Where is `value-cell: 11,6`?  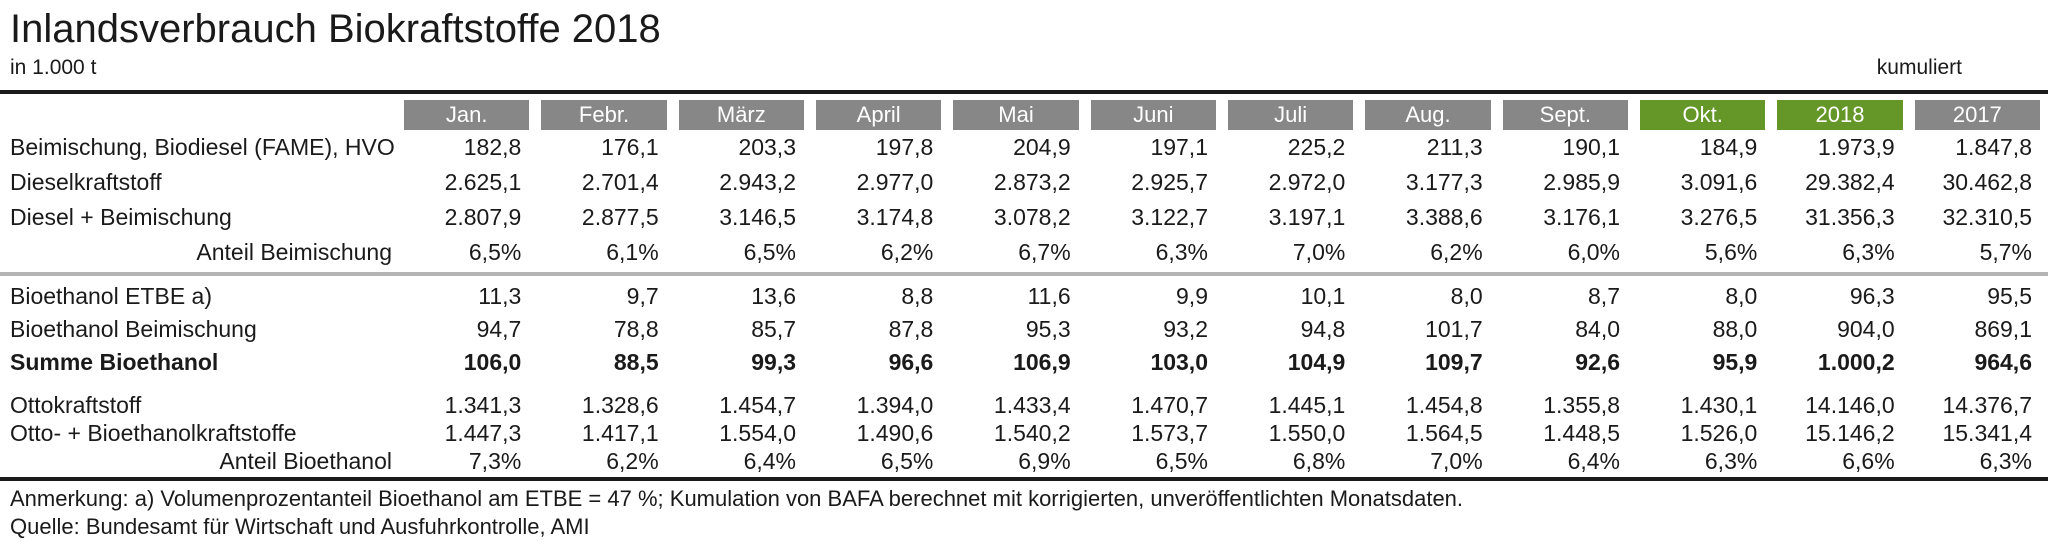
value-cell: 11,6 is located at coordinates (1049, 296).